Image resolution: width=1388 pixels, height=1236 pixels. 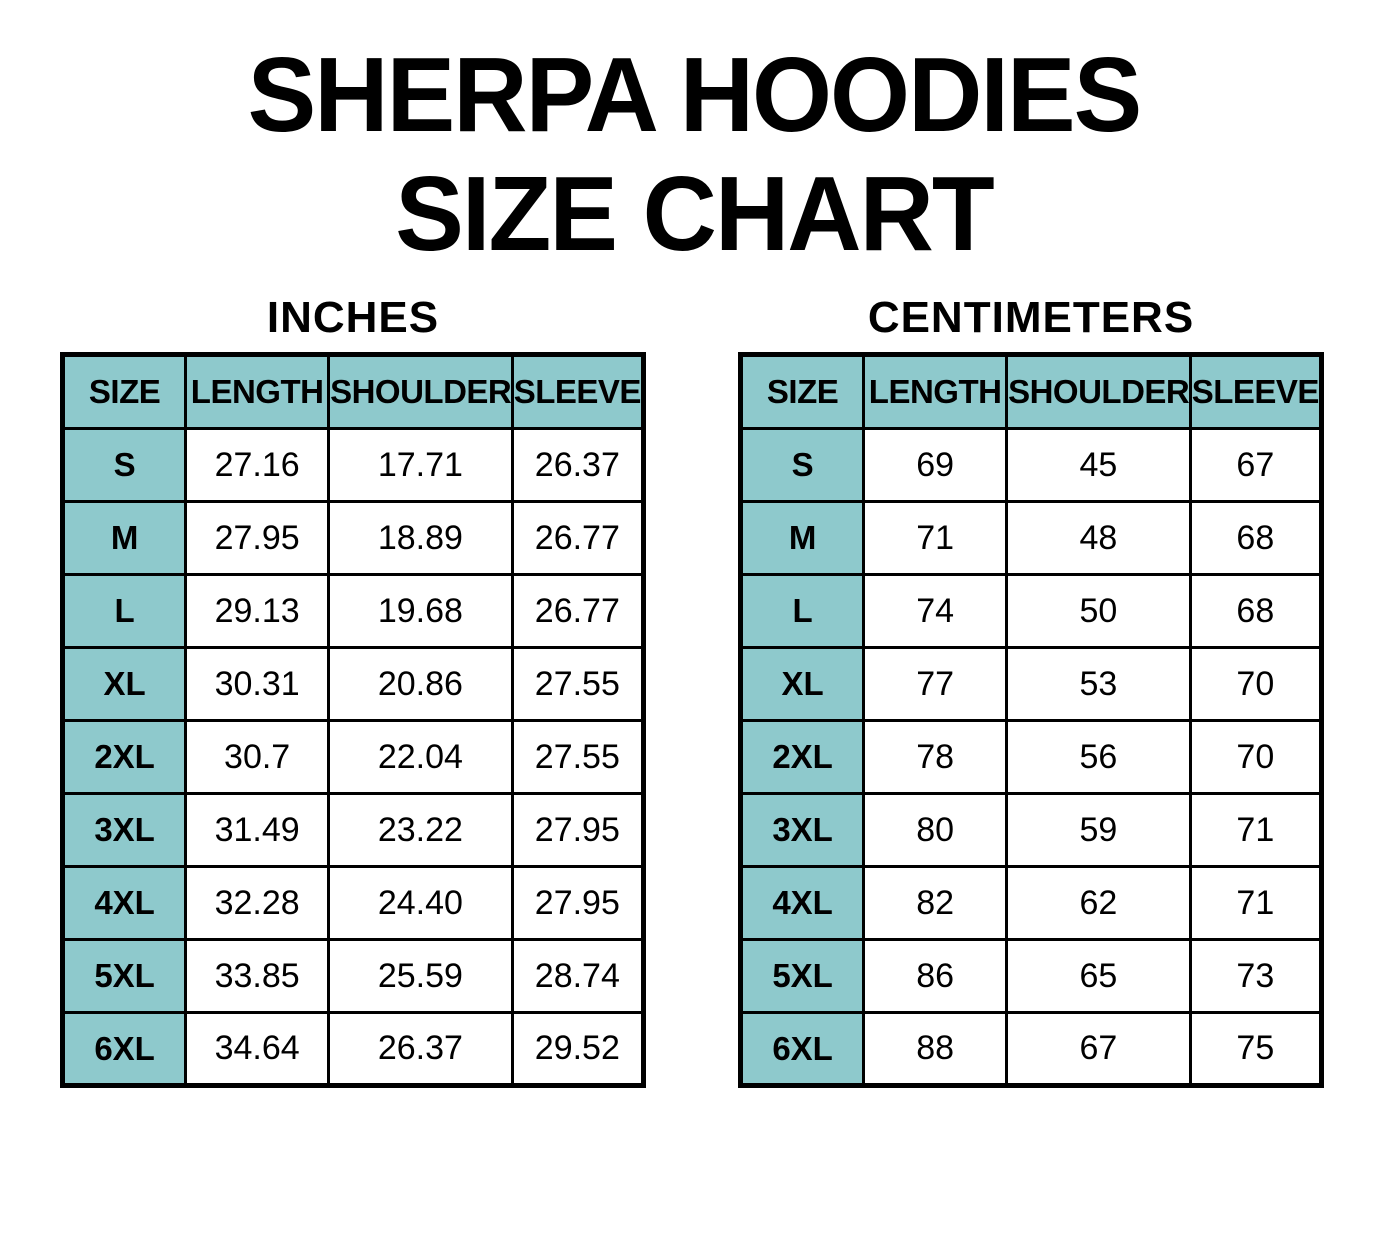 What do you see at coordinates (1098, 684) in the screenshot?
I see `measurement-cell: 53` at bounding box center [1098, 684].